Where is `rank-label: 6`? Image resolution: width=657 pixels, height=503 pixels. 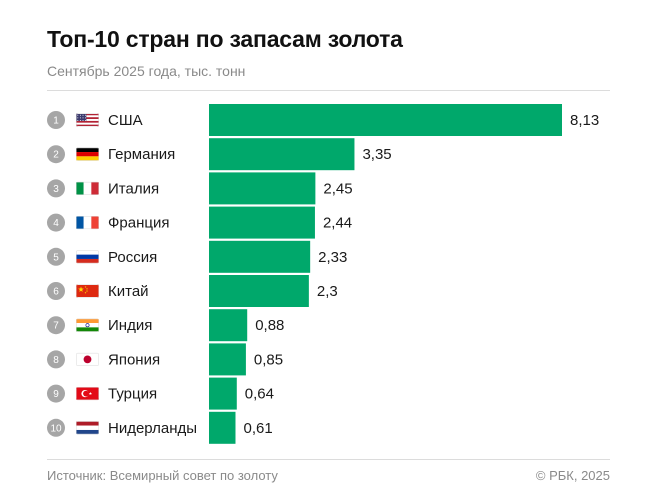
rank-label: 6 is located at coordinates (56, 292).